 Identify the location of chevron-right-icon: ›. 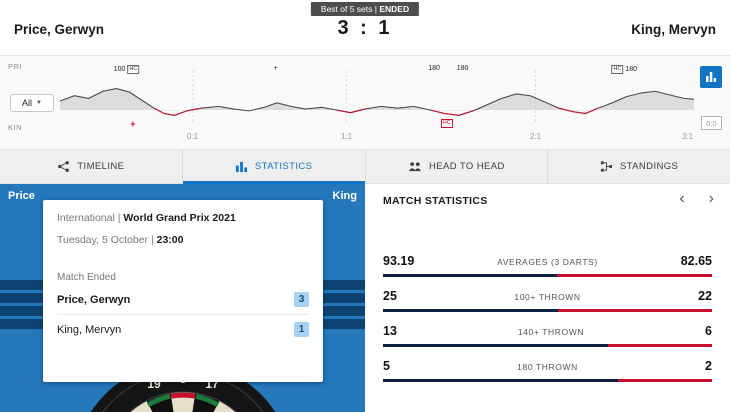
(711, 199).